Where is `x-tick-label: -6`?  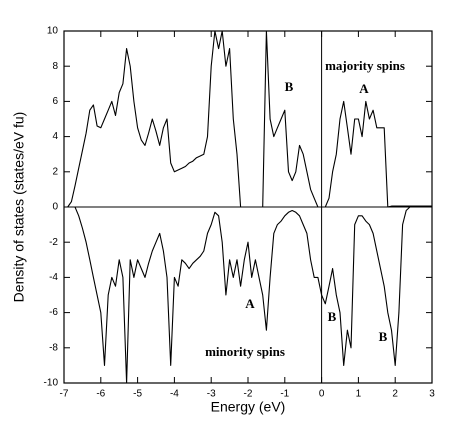 x-tick-label: -6 is located at coordinates (100, 394).